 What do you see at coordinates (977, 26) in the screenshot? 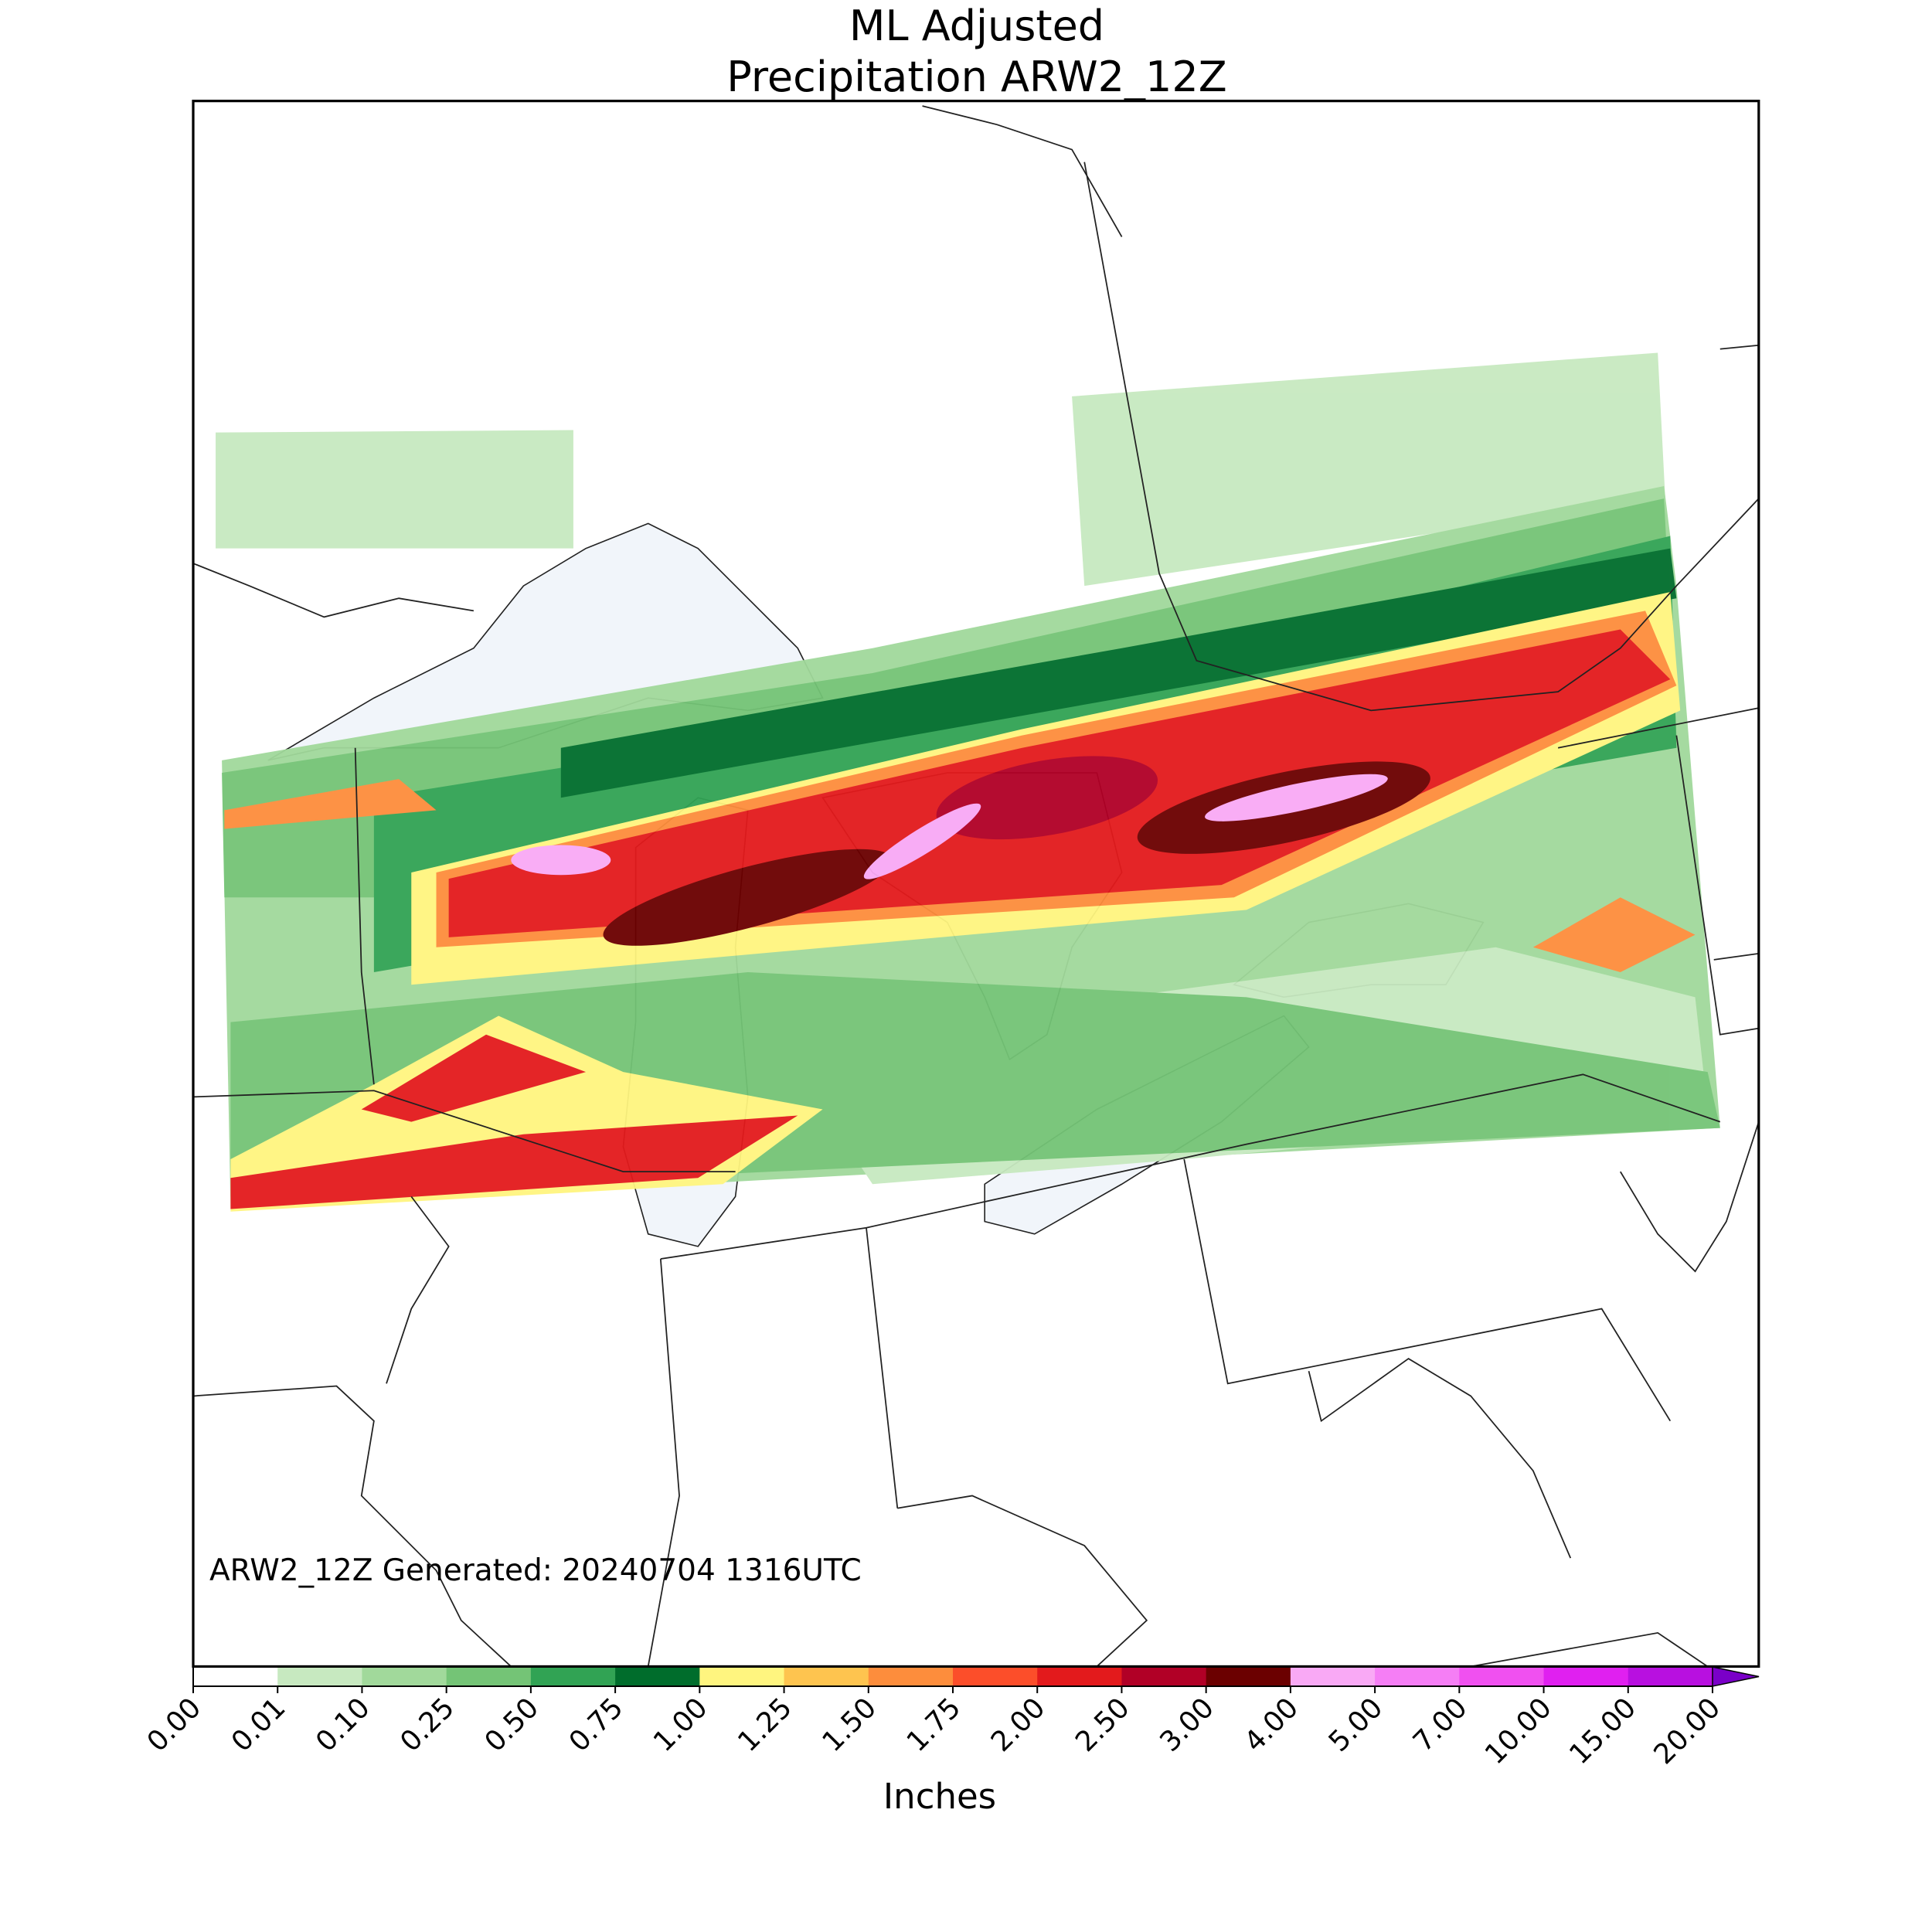
I see `title-line: ML Adjusted` at bounding box center [977, 26].